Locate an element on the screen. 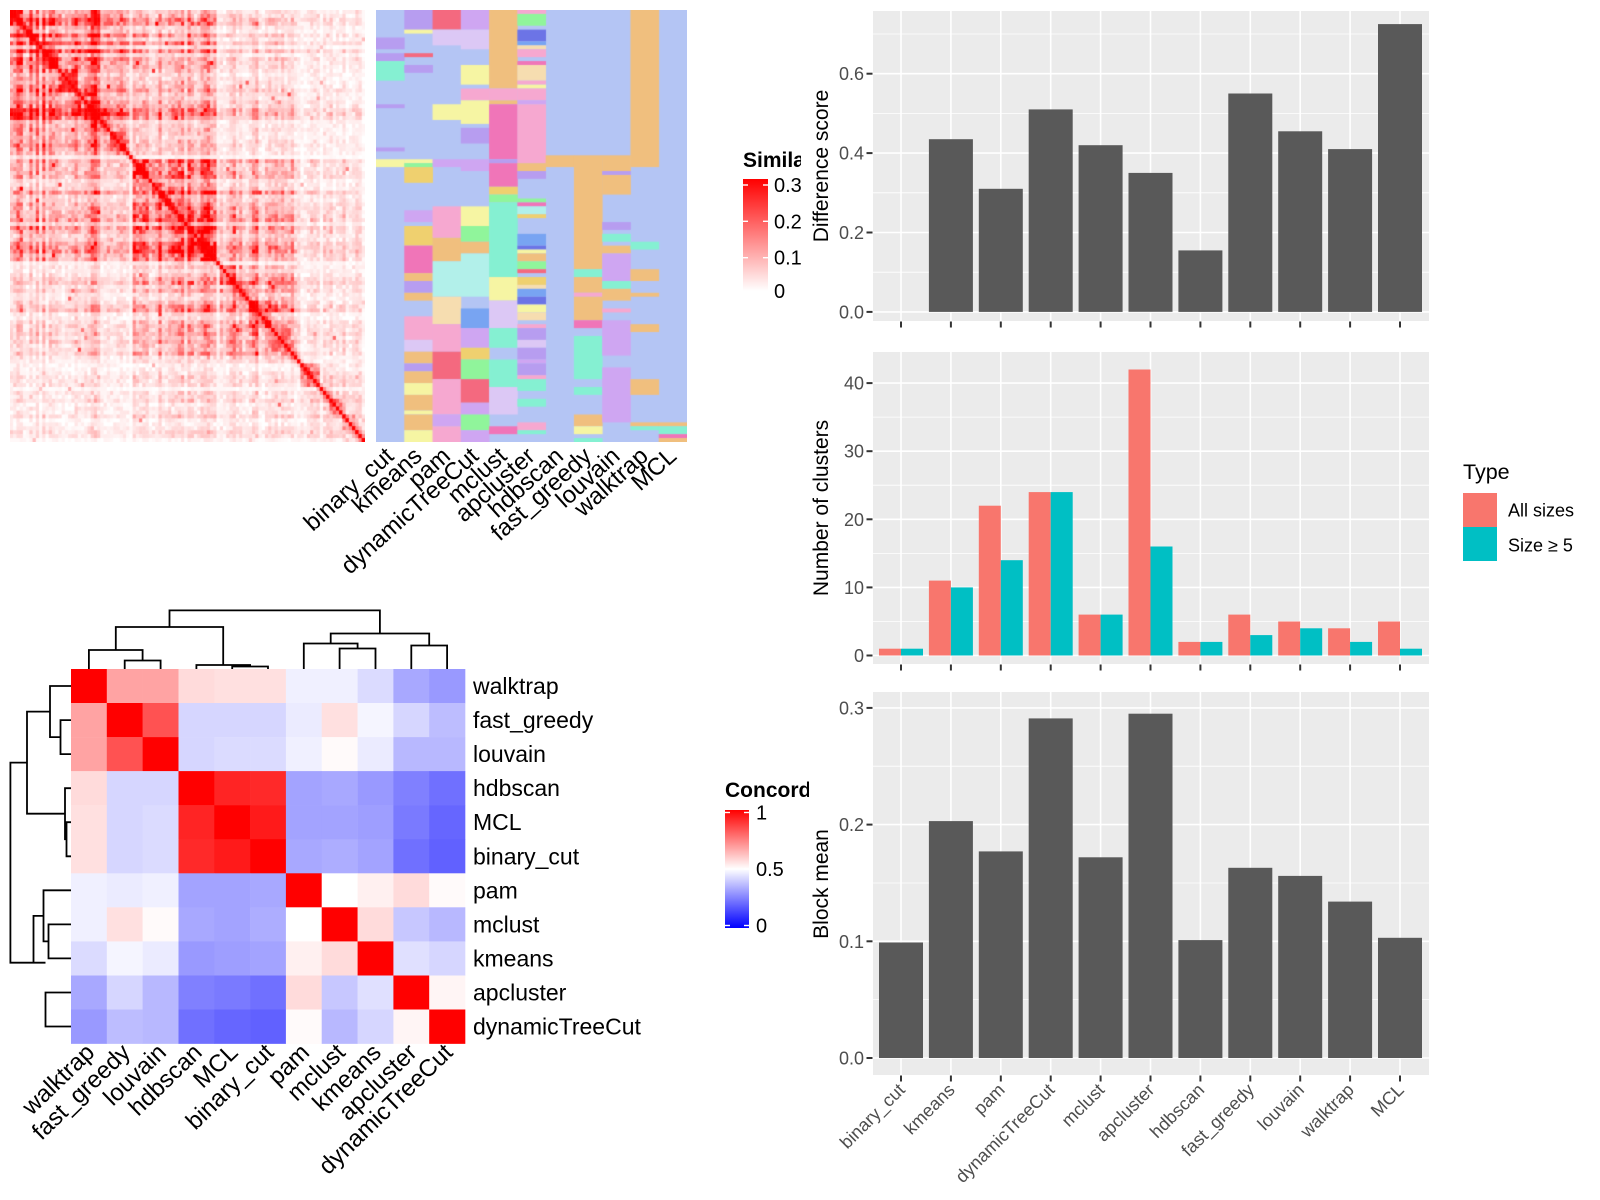 This screenshot has height=1200, width=1600. svg-text: mclust is located at coordinates (506, 924).